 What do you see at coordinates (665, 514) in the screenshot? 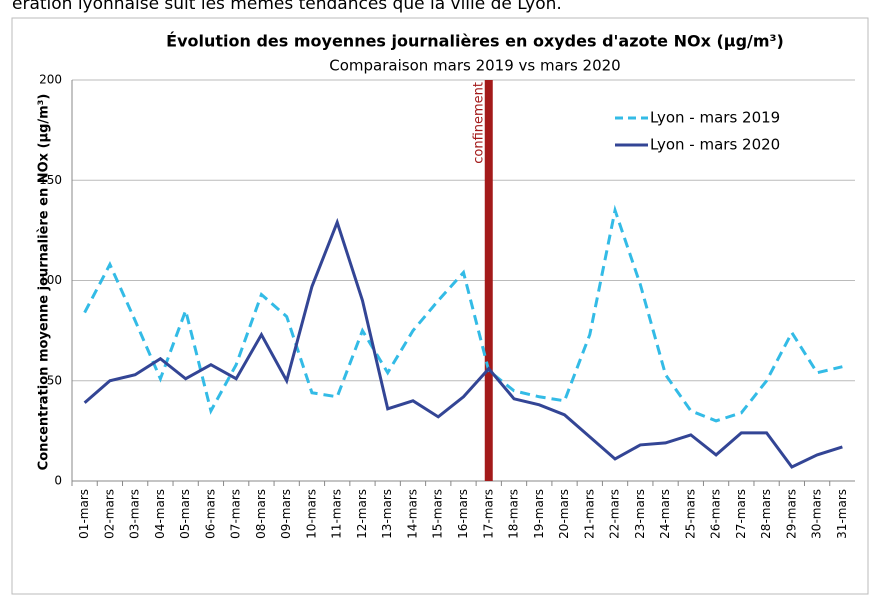
I see `x-tick-label: 24-mars` at bounding box center [665, 514].